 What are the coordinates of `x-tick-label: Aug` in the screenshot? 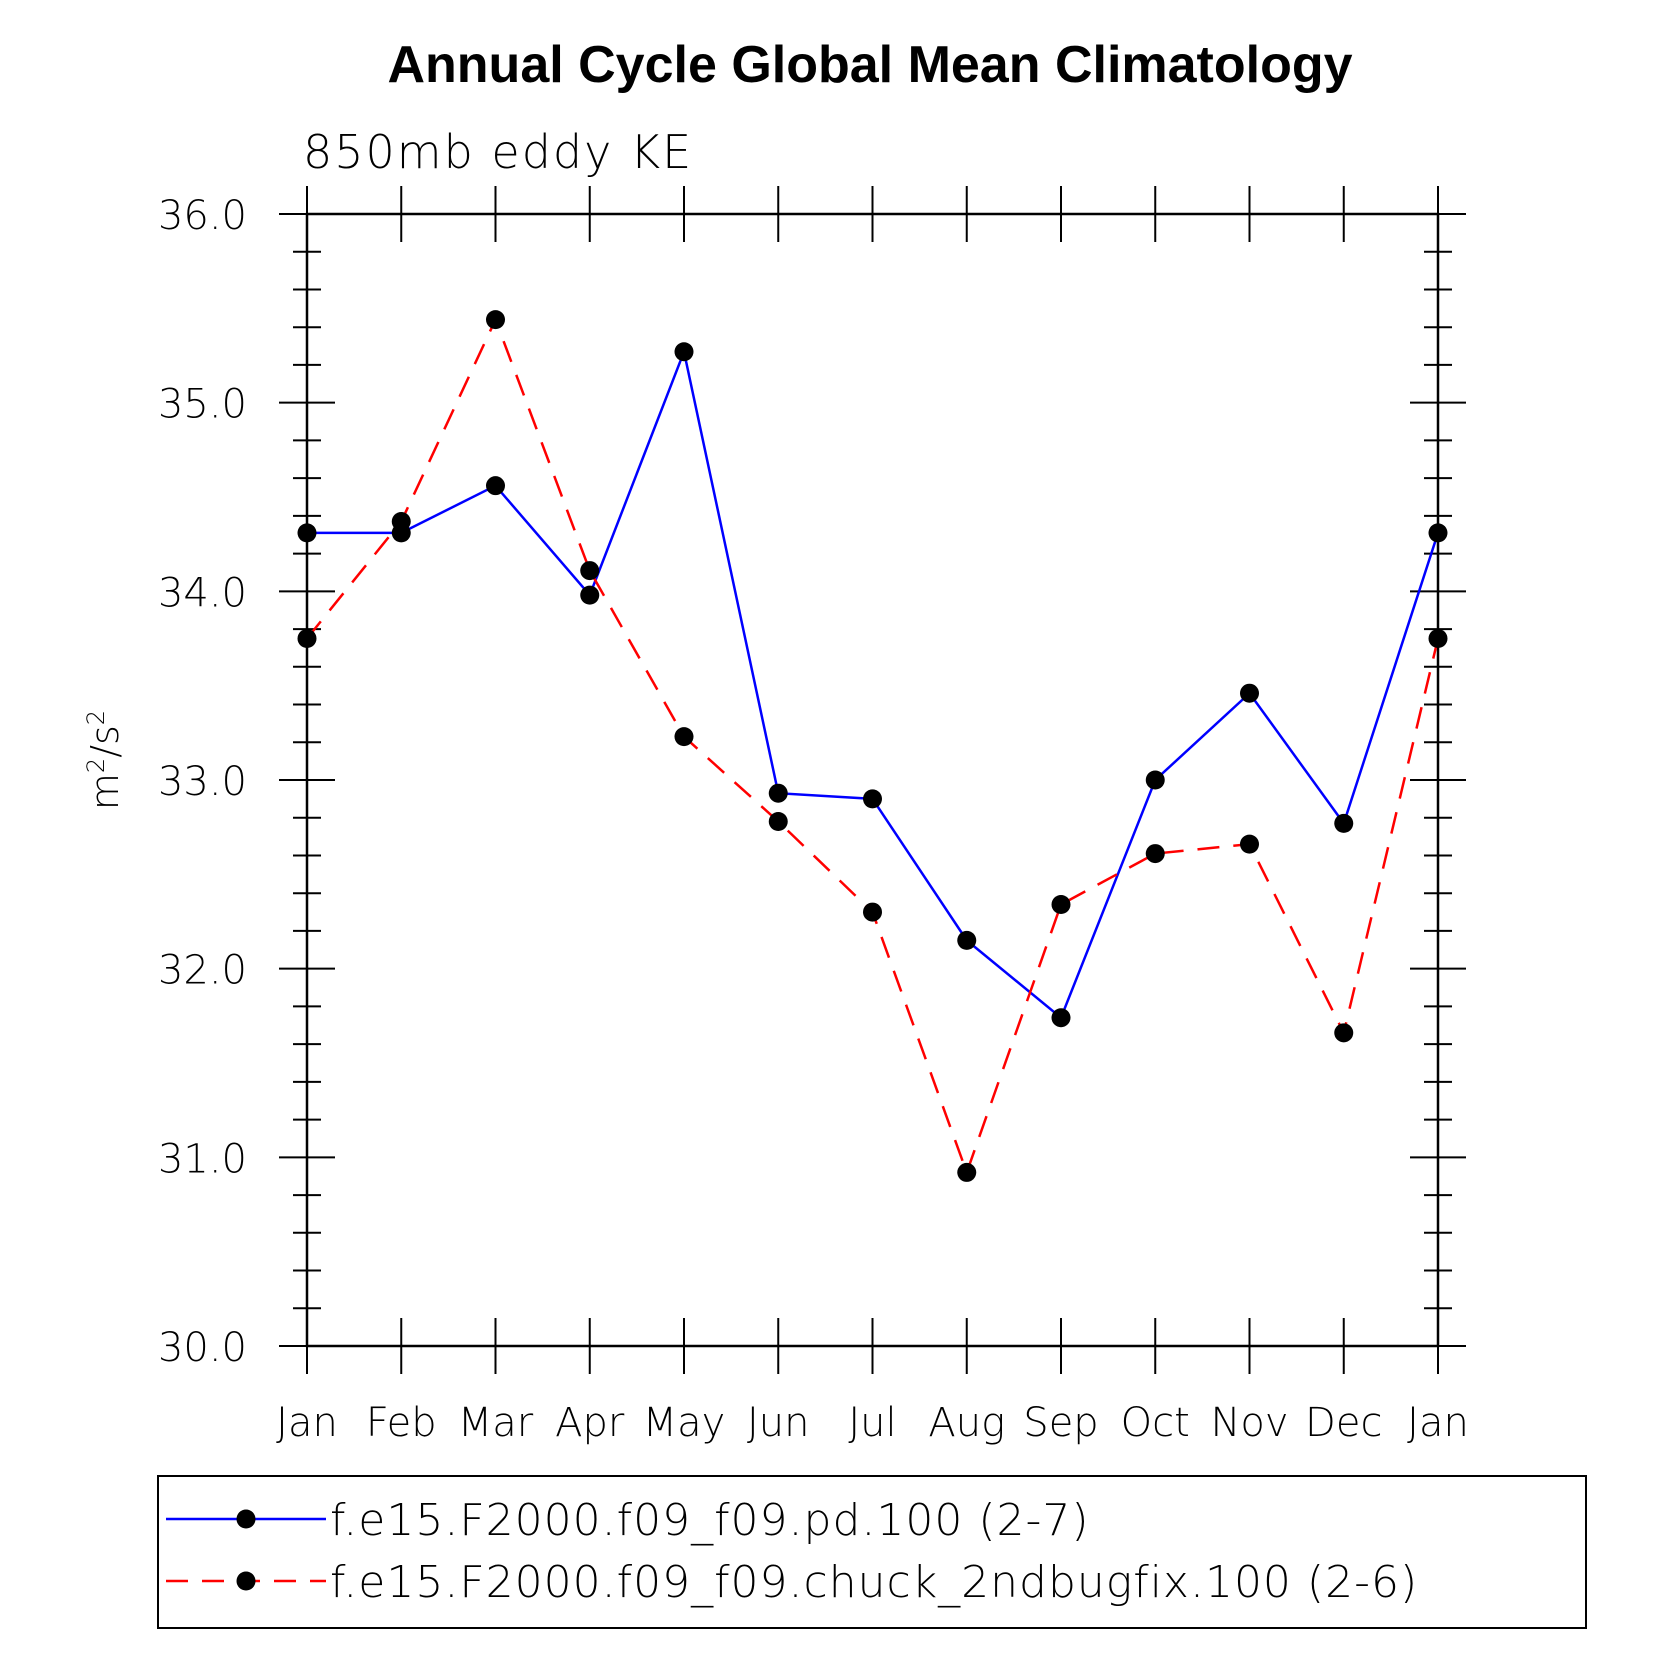 It's located at (966, 1423).